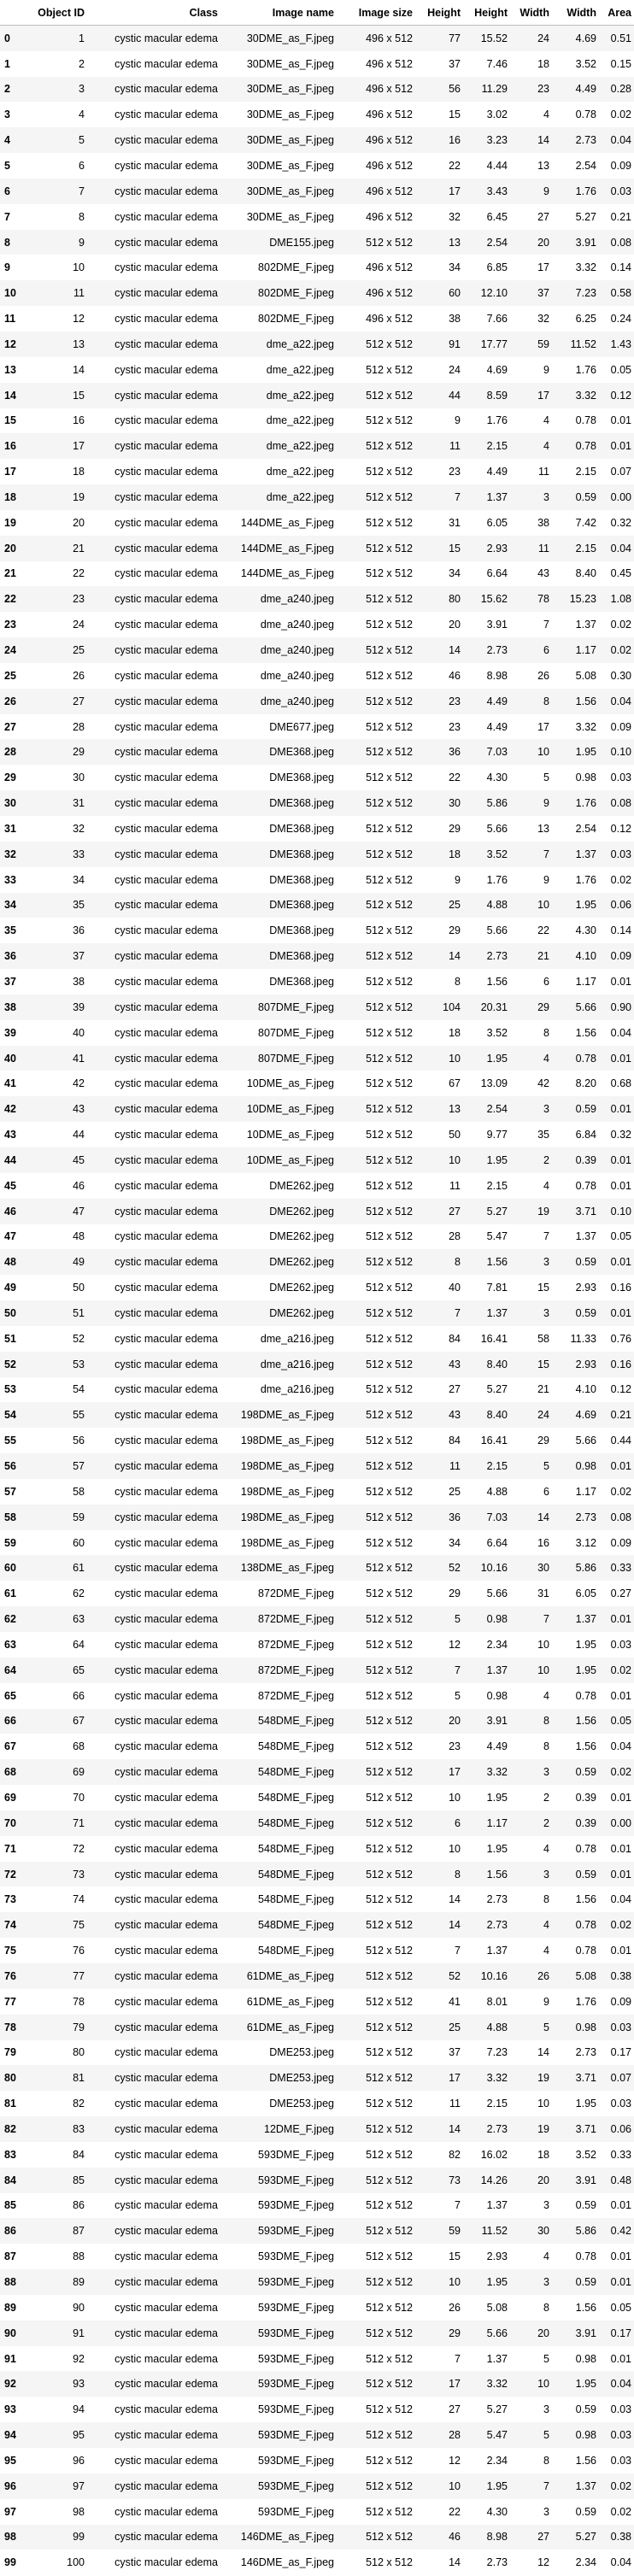  Describe the element at coordinates (301, 2104) in the screenshot. I see `image-name-cell: DME253.jpeg` at that location.